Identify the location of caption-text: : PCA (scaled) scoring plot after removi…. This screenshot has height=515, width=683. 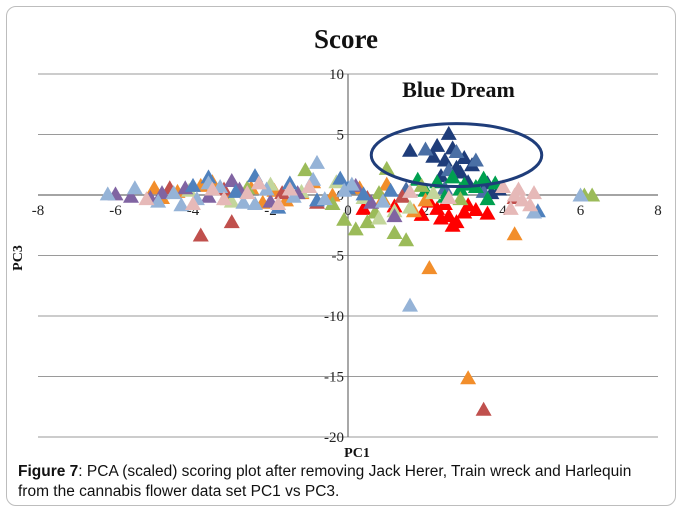
(325, 481).